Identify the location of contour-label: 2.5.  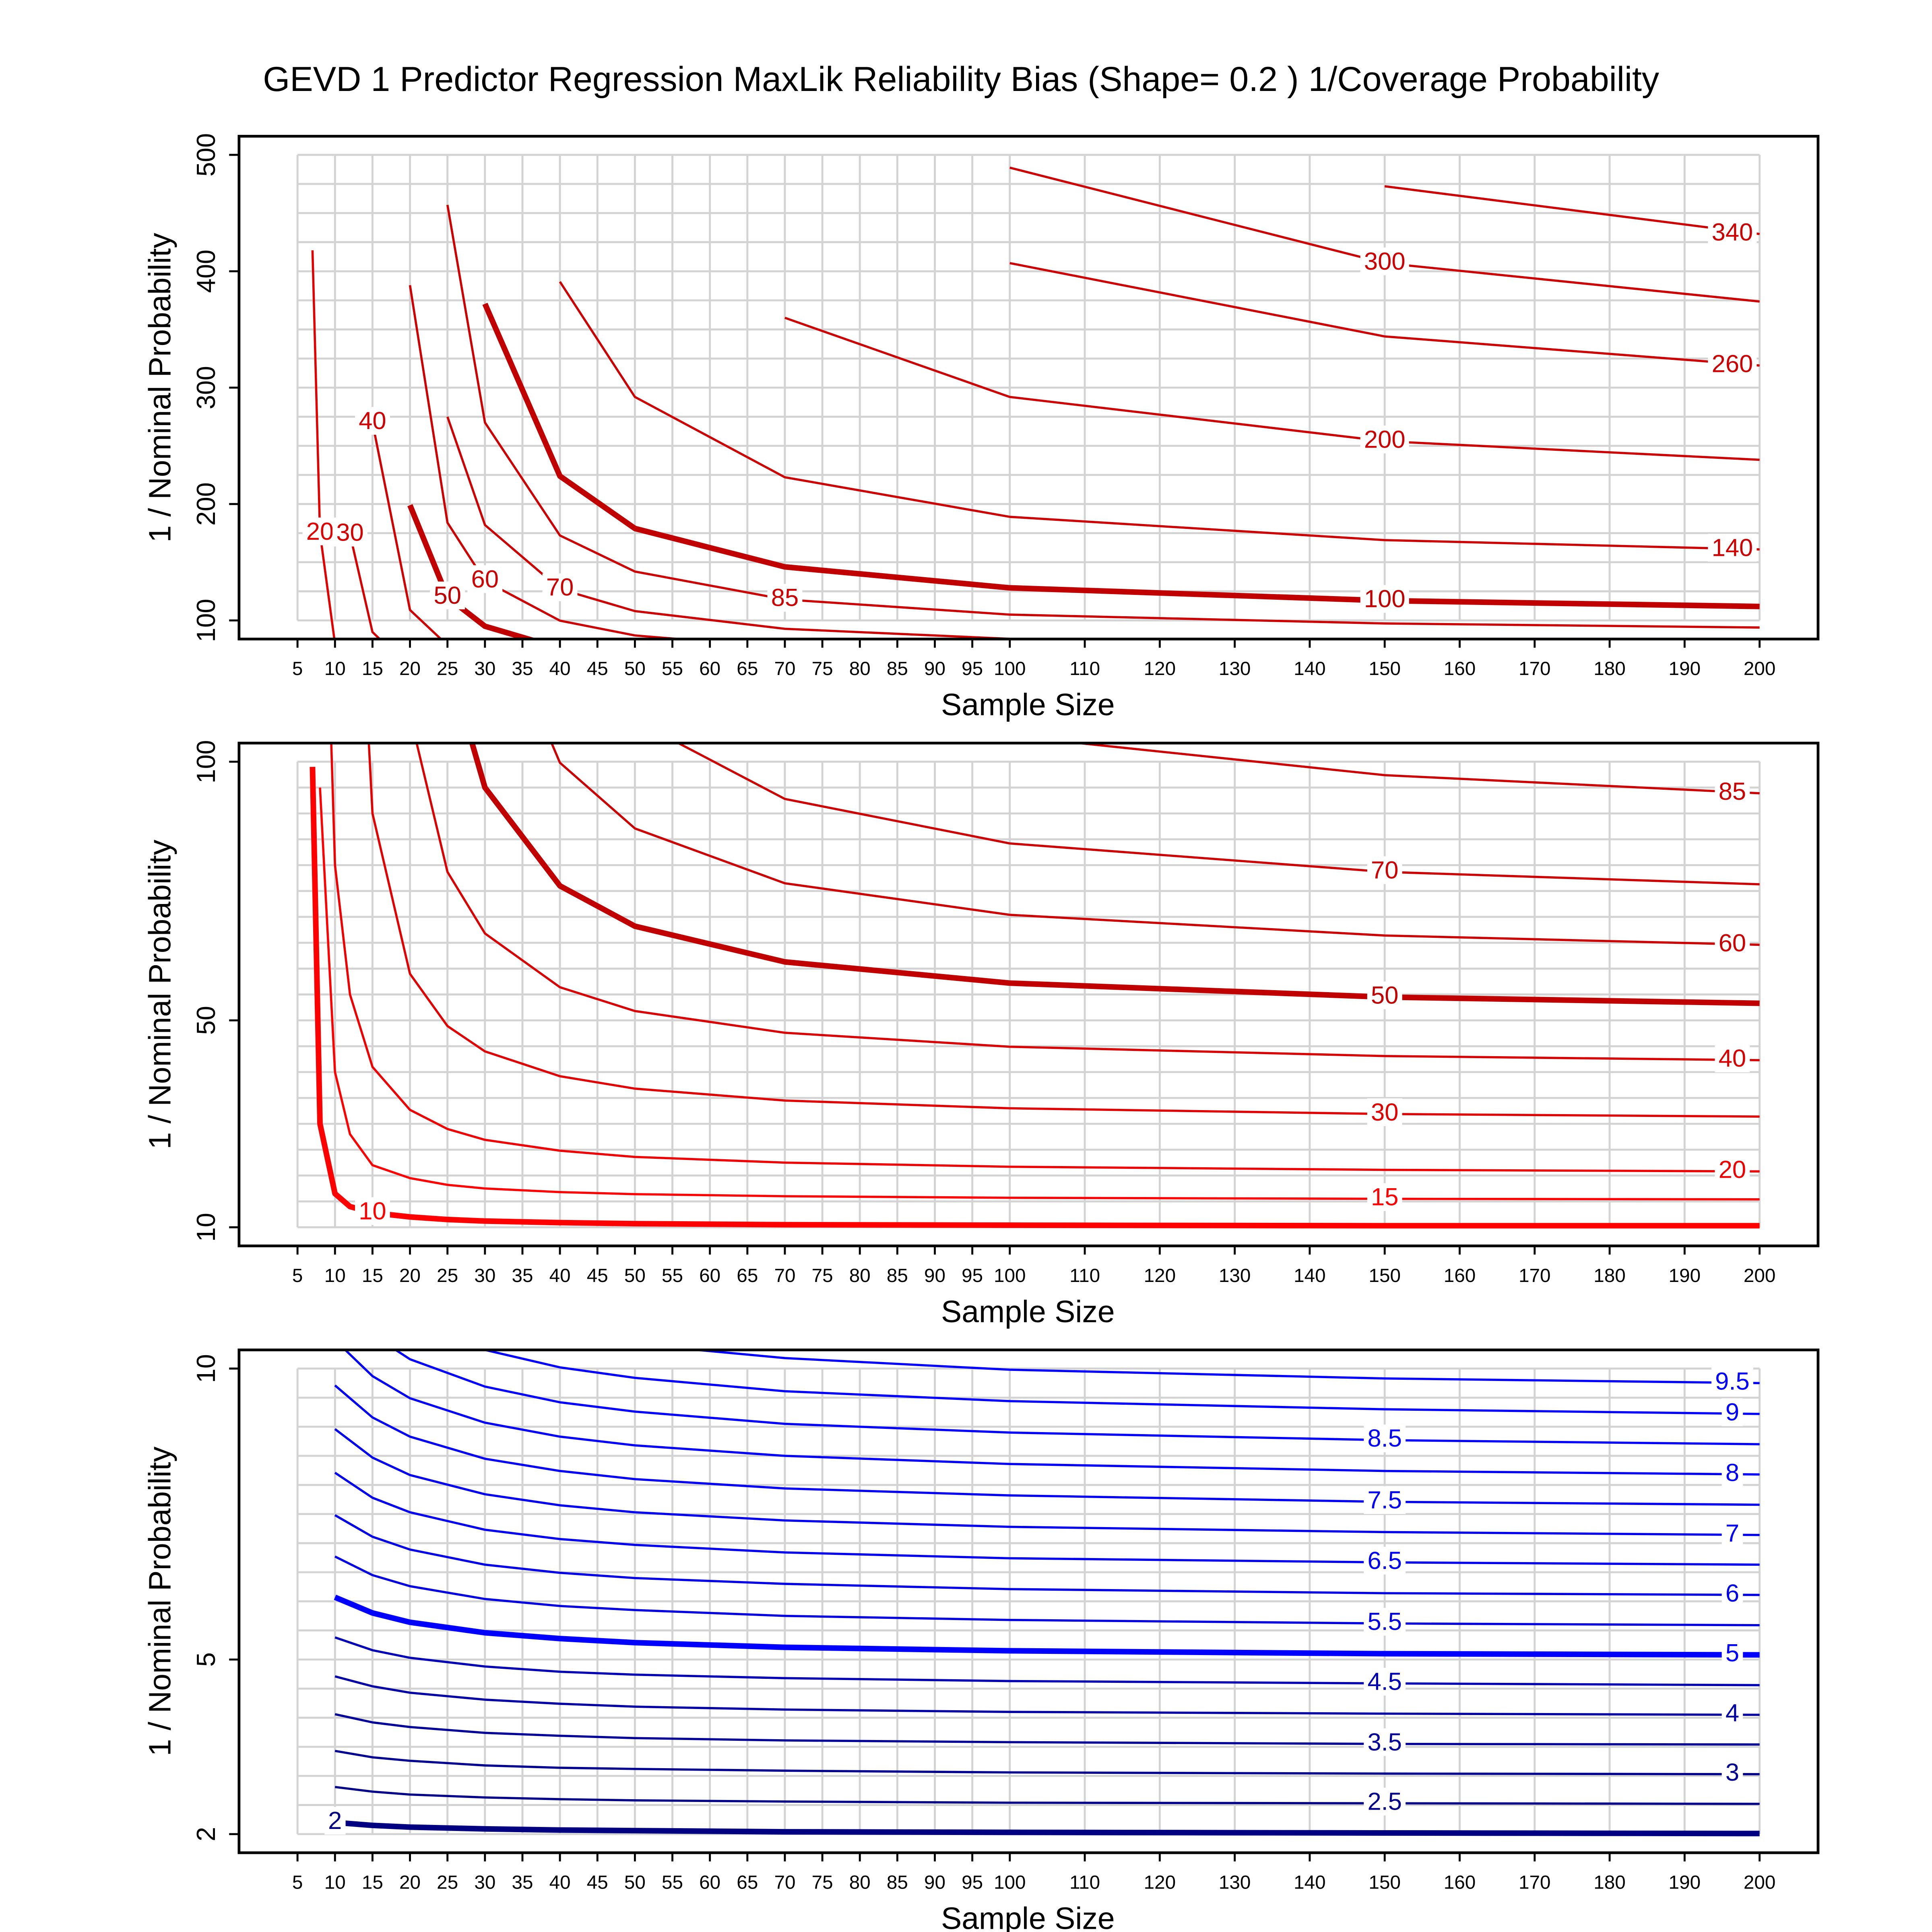
(1384, 1801).